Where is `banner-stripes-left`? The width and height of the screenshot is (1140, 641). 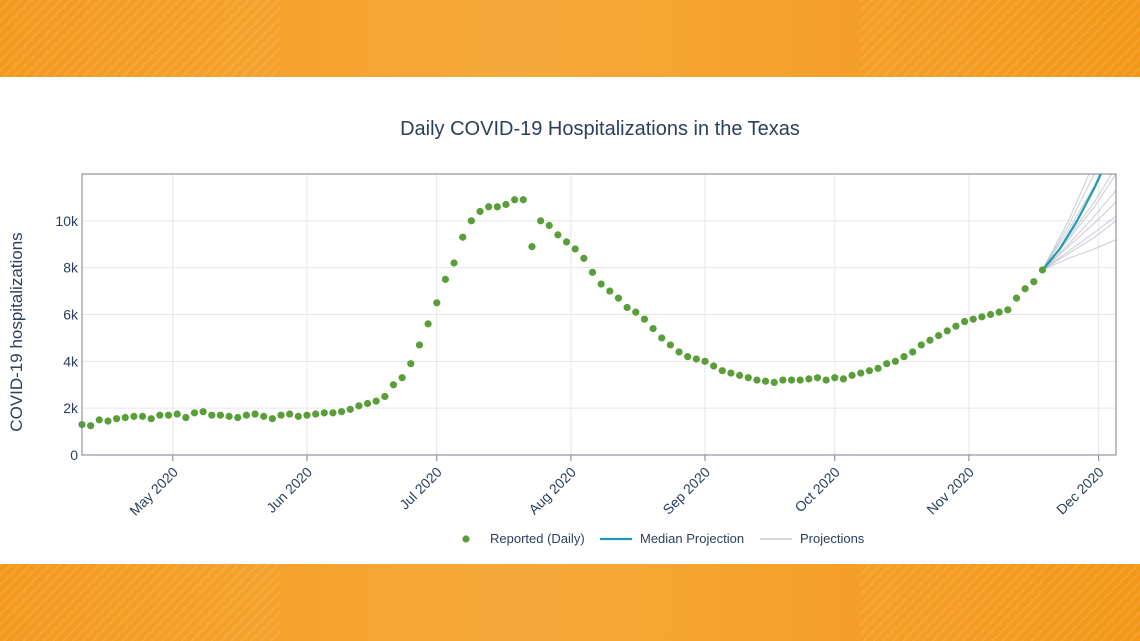
banner-stripes-left is located at coordinates (140, 38).